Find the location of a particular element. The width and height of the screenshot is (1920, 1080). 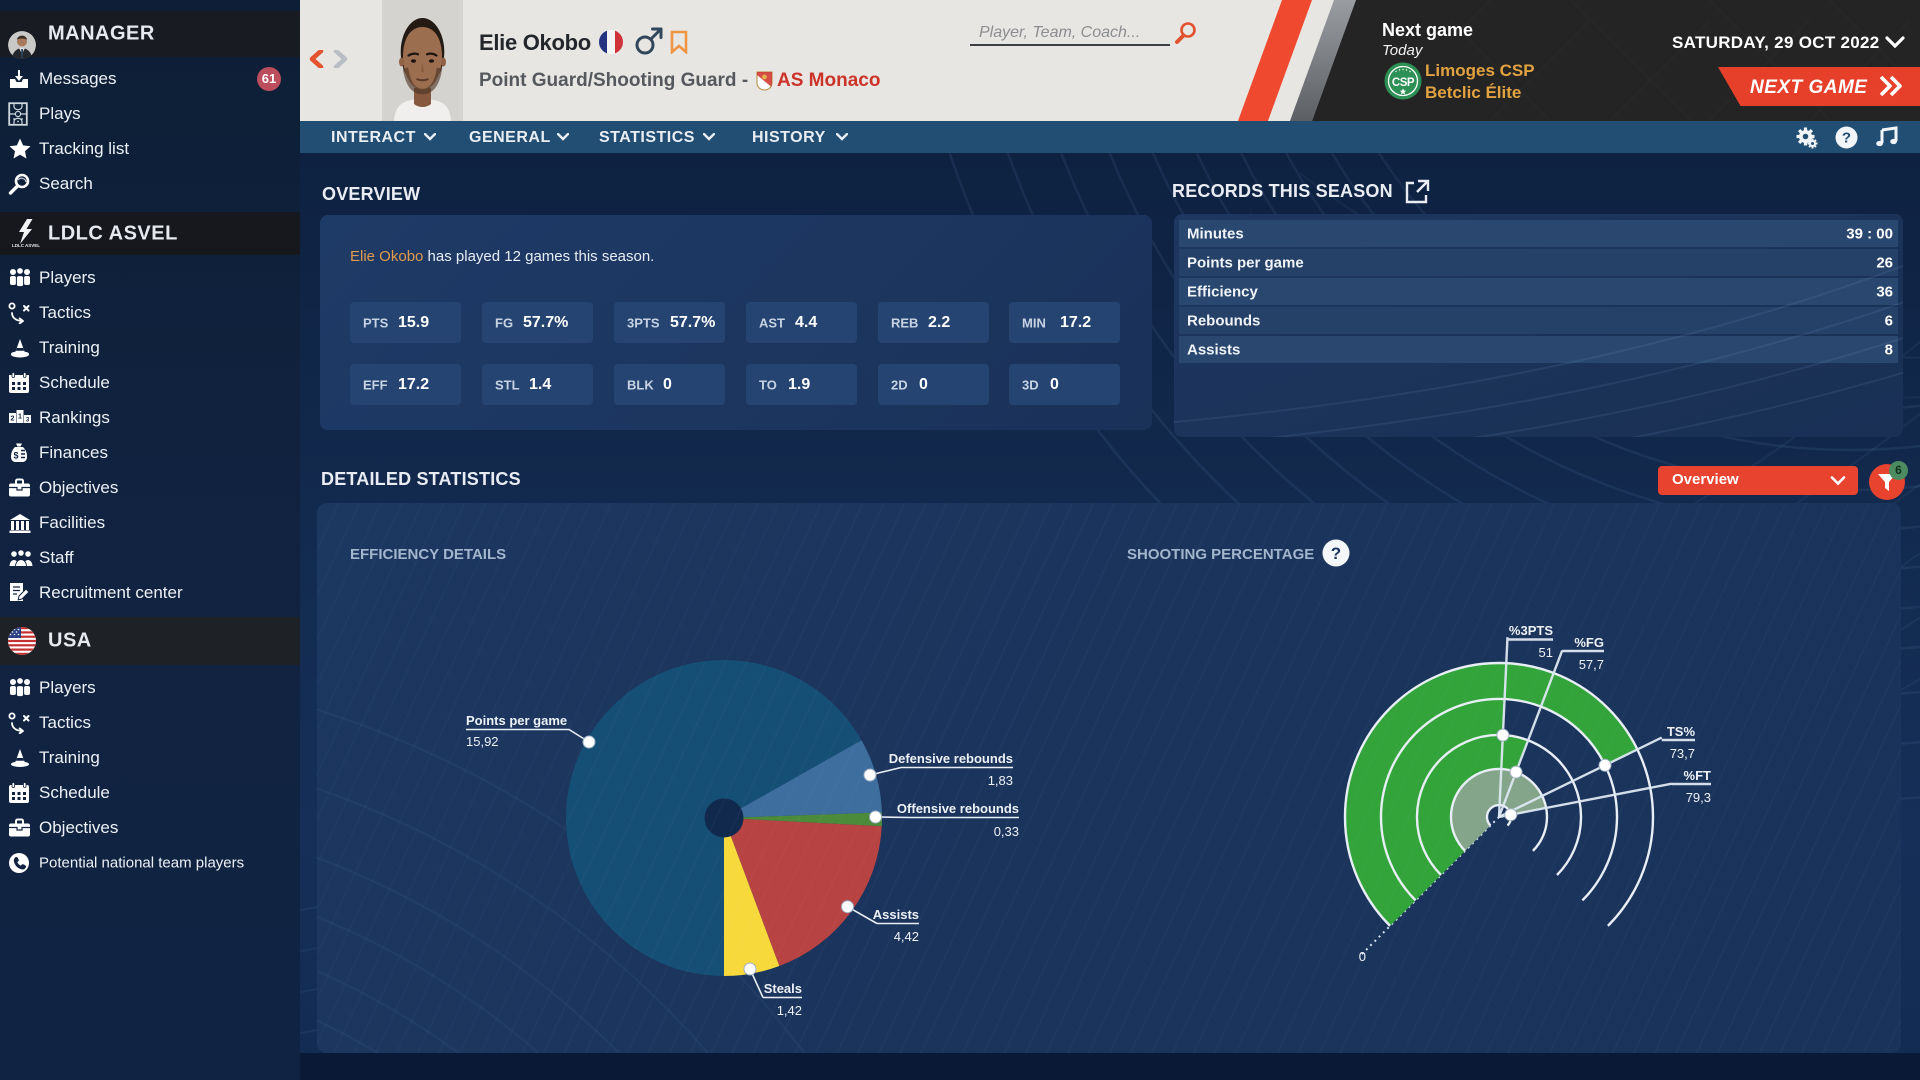

svg-text: CSP is located at coordinates (1403, 83).